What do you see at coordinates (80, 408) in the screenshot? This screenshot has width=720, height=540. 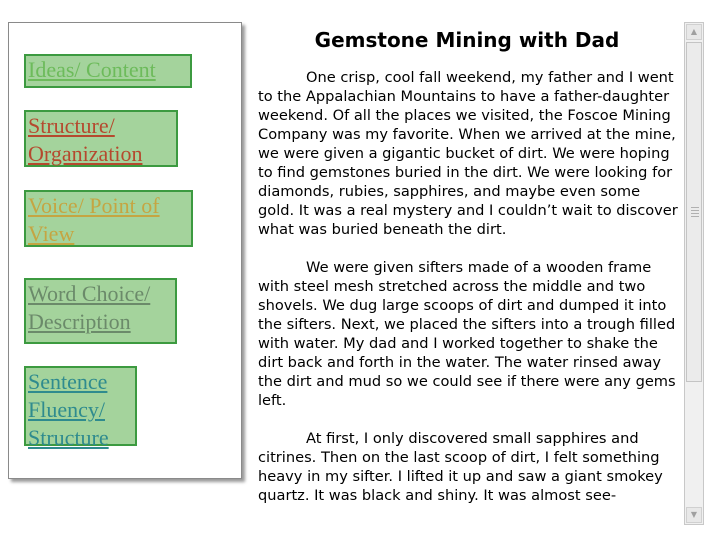 I see `trait-sentence-fluency-structure-link: Sentence Fluency/ Structure` at bounding box center [80, 408].